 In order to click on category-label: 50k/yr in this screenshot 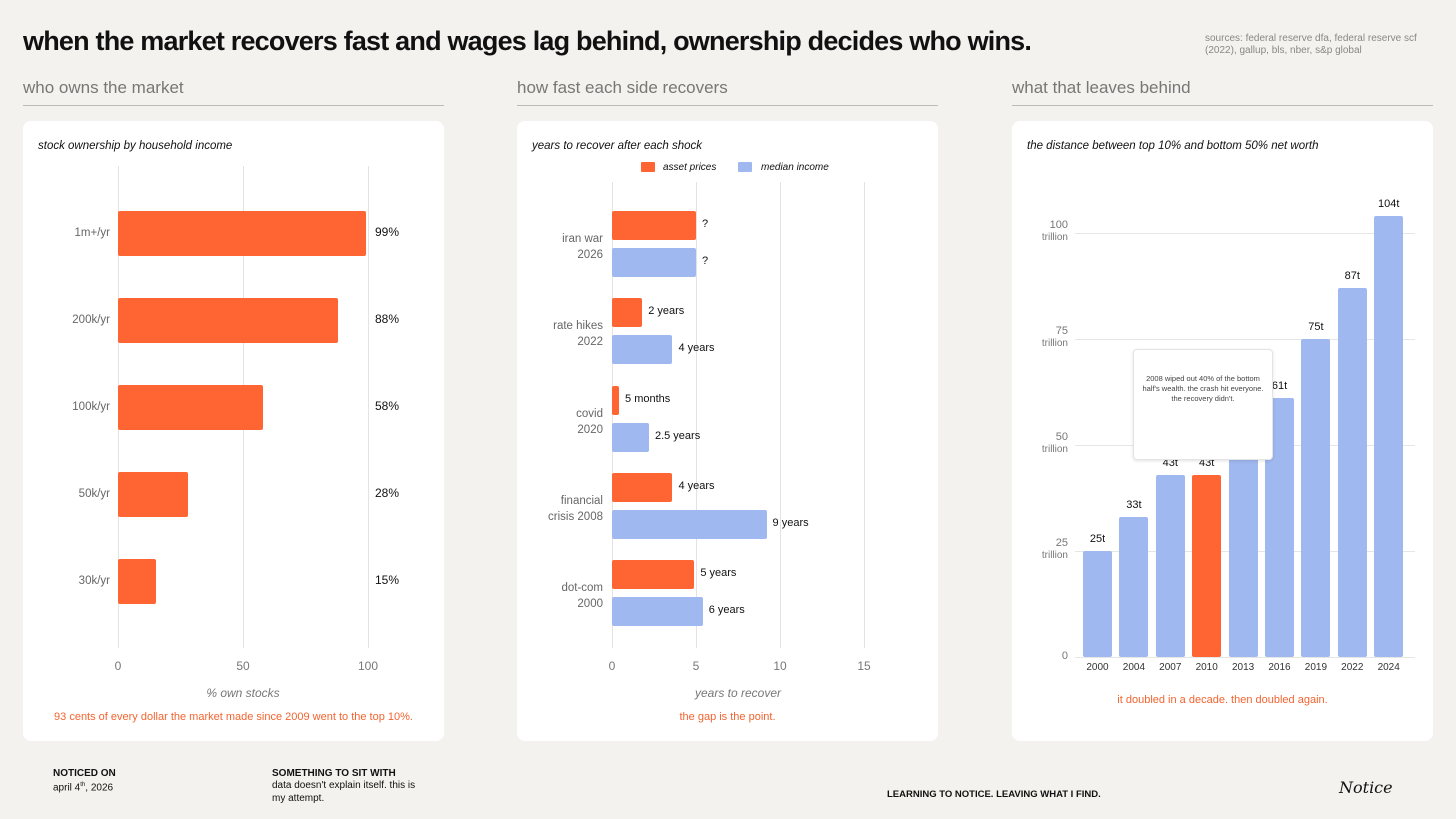, I will do `click(94, 494)`.